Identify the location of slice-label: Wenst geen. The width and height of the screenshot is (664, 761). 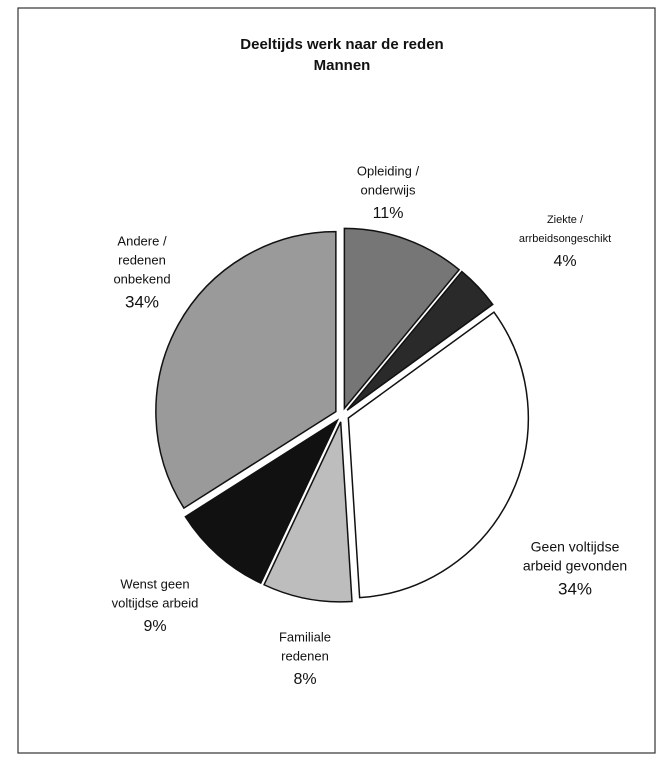
(154, 583).